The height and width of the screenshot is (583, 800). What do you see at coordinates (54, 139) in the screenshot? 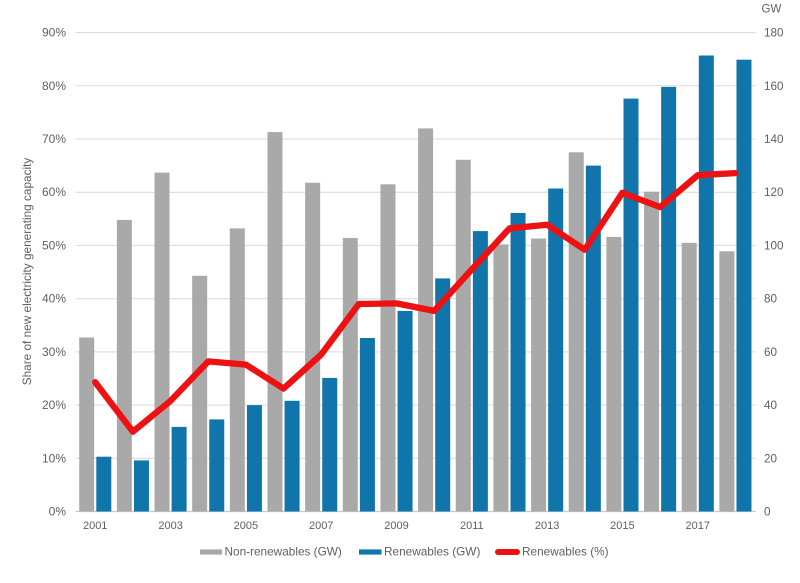
I see `svg-text: 70%` at bounding box center [54, 139].